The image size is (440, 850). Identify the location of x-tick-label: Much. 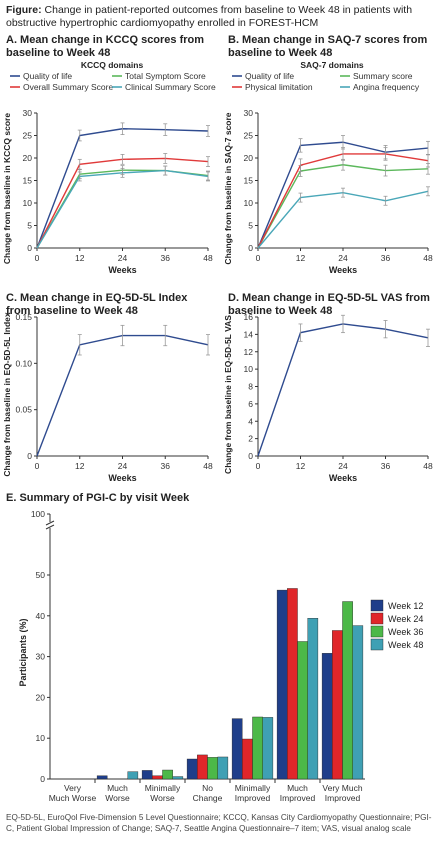
(117, 788).